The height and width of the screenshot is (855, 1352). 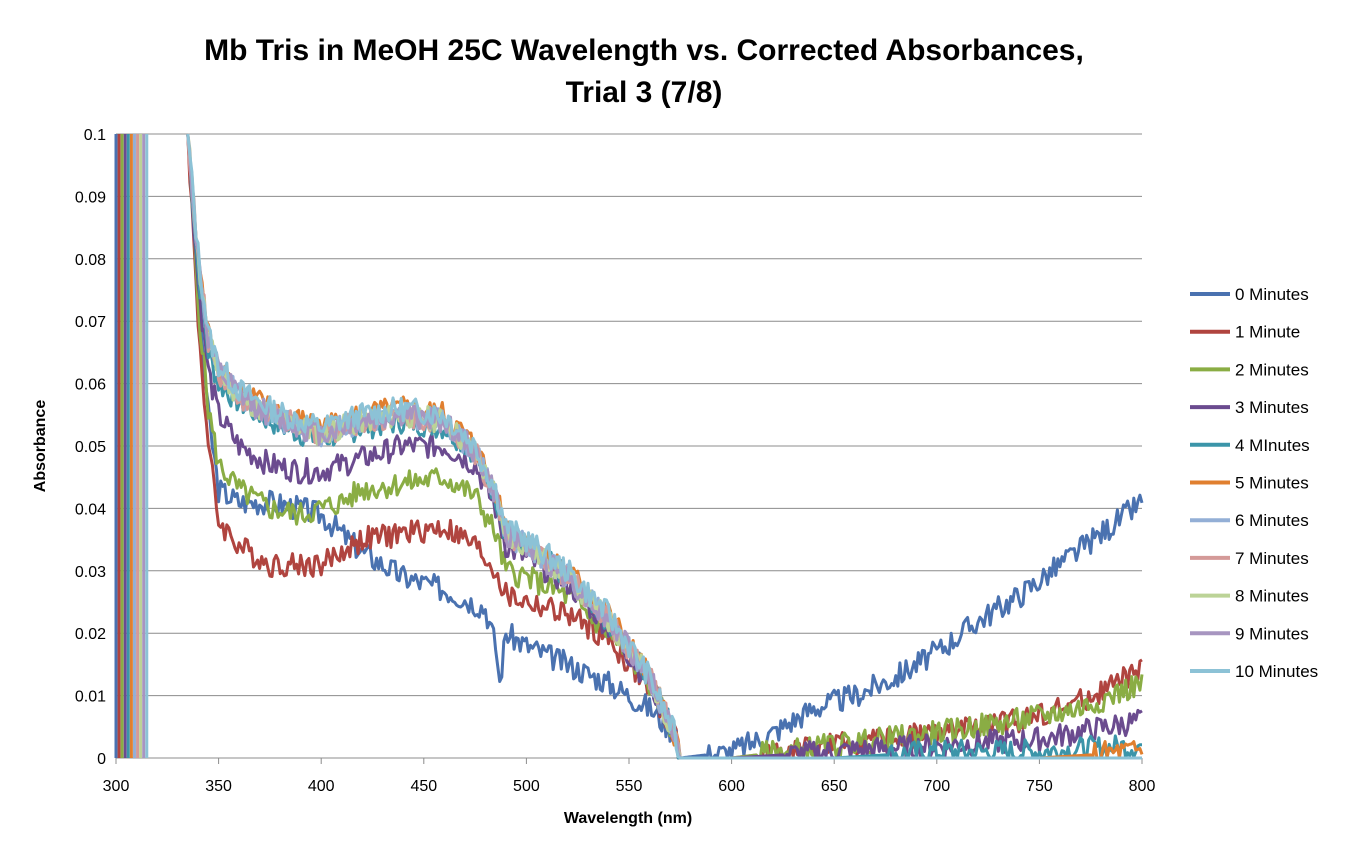 I want to click on x-tick-label: 400, so click(x=321, y=786).